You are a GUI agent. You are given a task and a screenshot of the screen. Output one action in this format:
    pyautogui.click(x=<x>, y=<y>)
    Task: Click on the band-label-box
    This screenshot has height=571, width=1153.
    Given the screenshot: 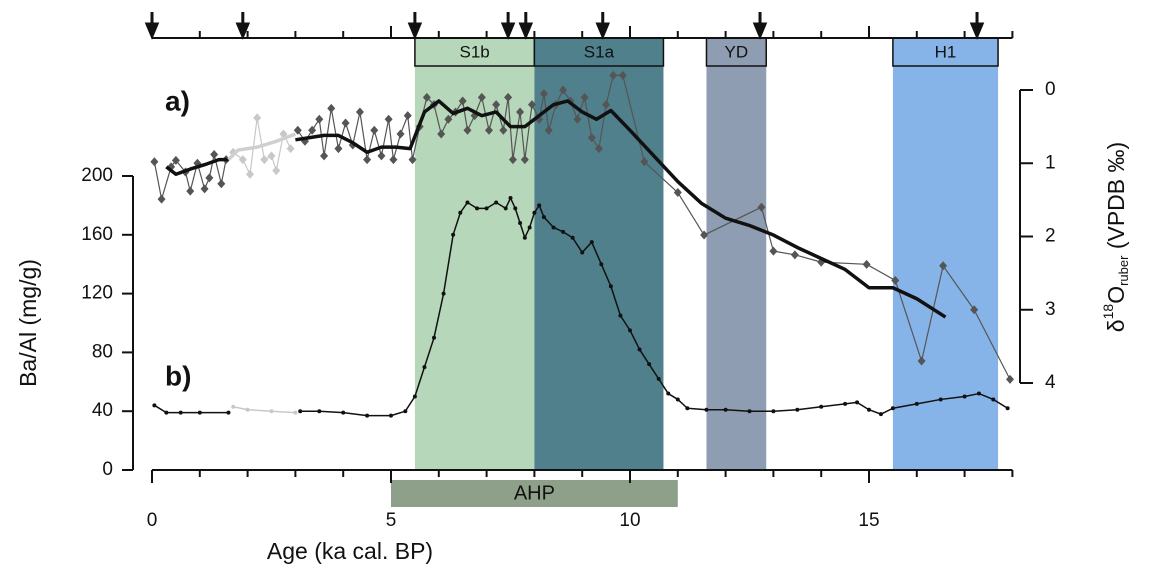 What is the action you would take?
    pyautogui.click(x=475, y=52)
    